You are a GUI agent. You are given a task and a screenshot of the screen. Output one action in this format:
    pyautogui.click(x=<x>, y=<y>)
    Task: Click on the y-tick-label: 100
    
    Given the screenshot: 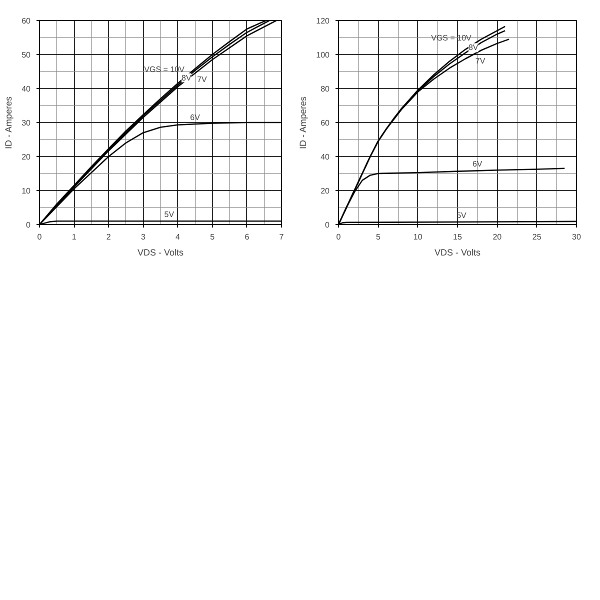 What is the action you would take?
    pyautogui.click(x=323, y=55)
    